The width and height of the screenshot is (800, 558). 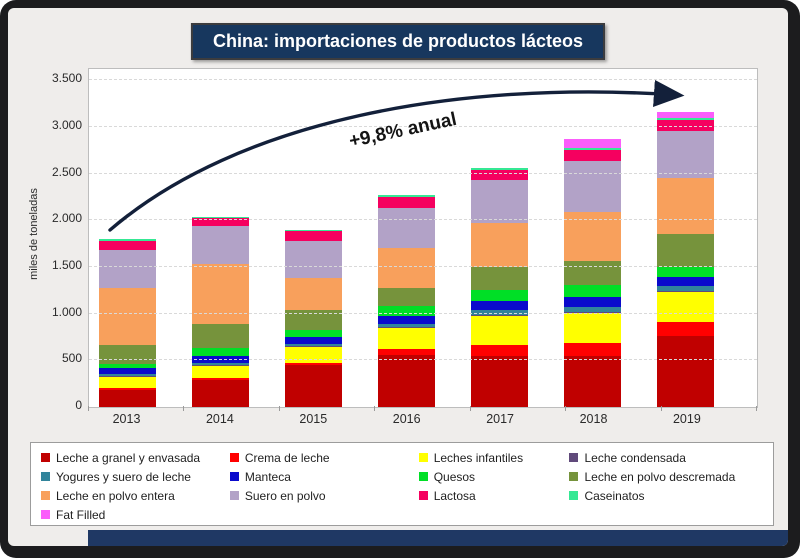 What do you see at coordinates (324, 476) in the screenshot?
I see `legend-item-manteca: Manteca` at bounding box center [324, 476].